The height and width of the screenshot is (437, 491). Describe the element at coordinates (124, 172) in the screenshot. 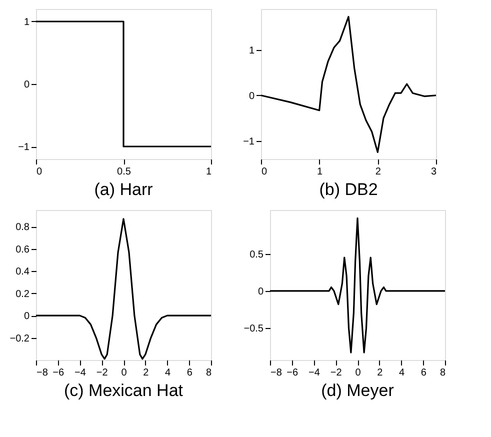

I see `x-tick-label: 0.5` at that location.